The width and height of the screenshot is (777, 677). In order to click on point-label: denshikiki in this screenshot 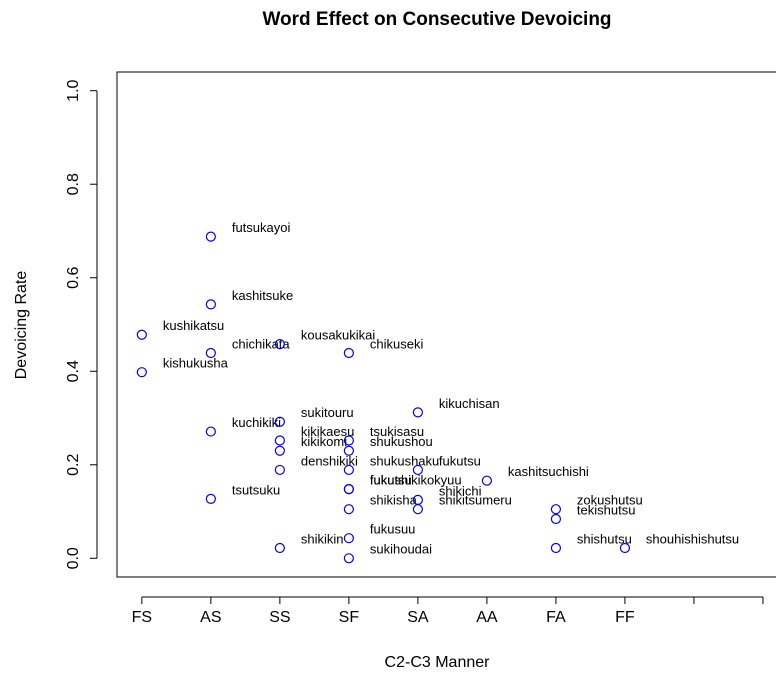, I will do `click(329, 460)`.